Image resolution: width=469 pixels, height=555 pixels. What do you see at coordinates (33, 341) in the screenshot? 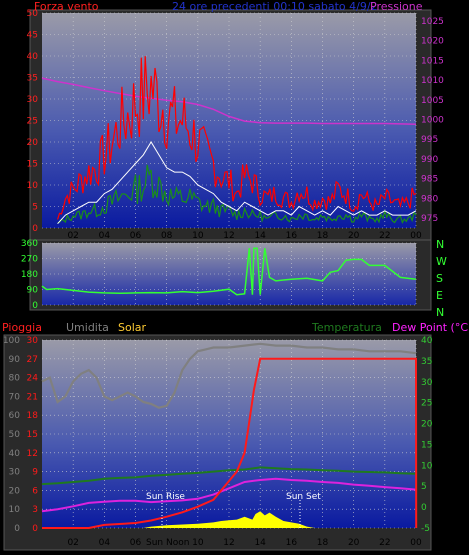
I see `rain-y-tick-label: 30` at bounding box center [33, 341].